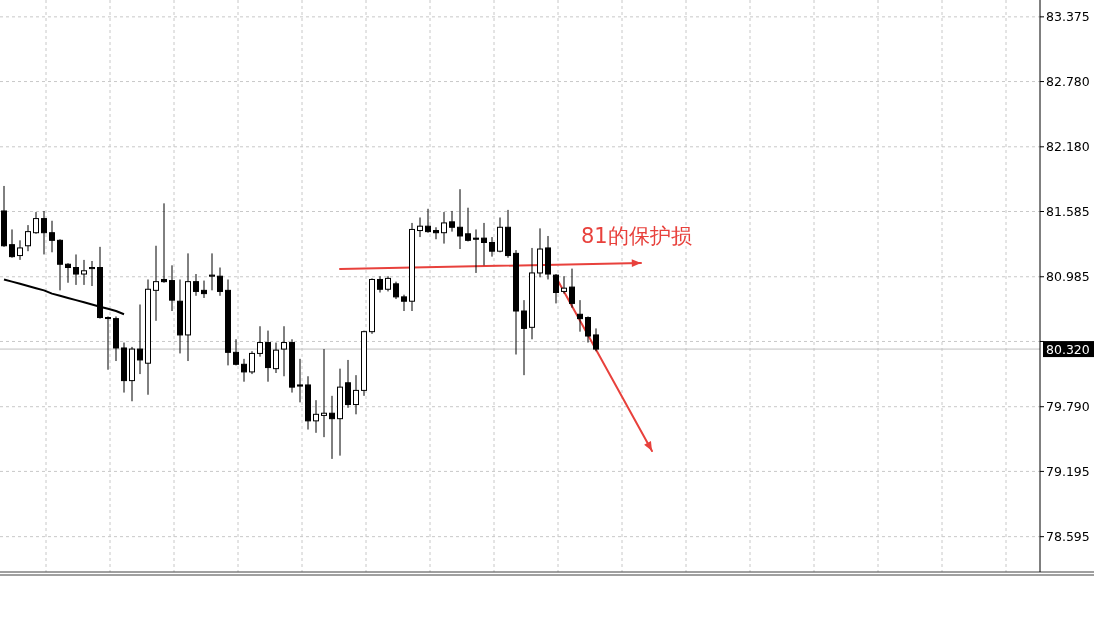  What do you see at coordinates (64, 297) in the screenshot?
I see `line-series` at bounding box center [64, 297].